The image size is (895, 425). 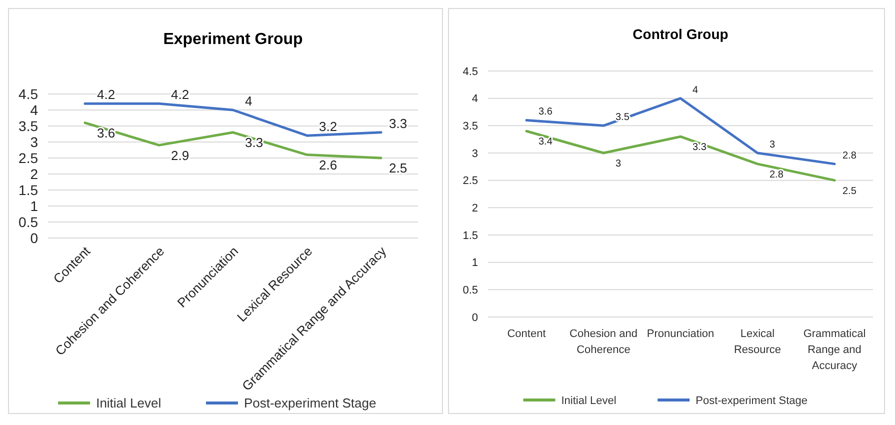 What do you see at coordinates (545, 142) in the screenshot?
I see `data-label: 3.4` at bounding box center [545, 142].